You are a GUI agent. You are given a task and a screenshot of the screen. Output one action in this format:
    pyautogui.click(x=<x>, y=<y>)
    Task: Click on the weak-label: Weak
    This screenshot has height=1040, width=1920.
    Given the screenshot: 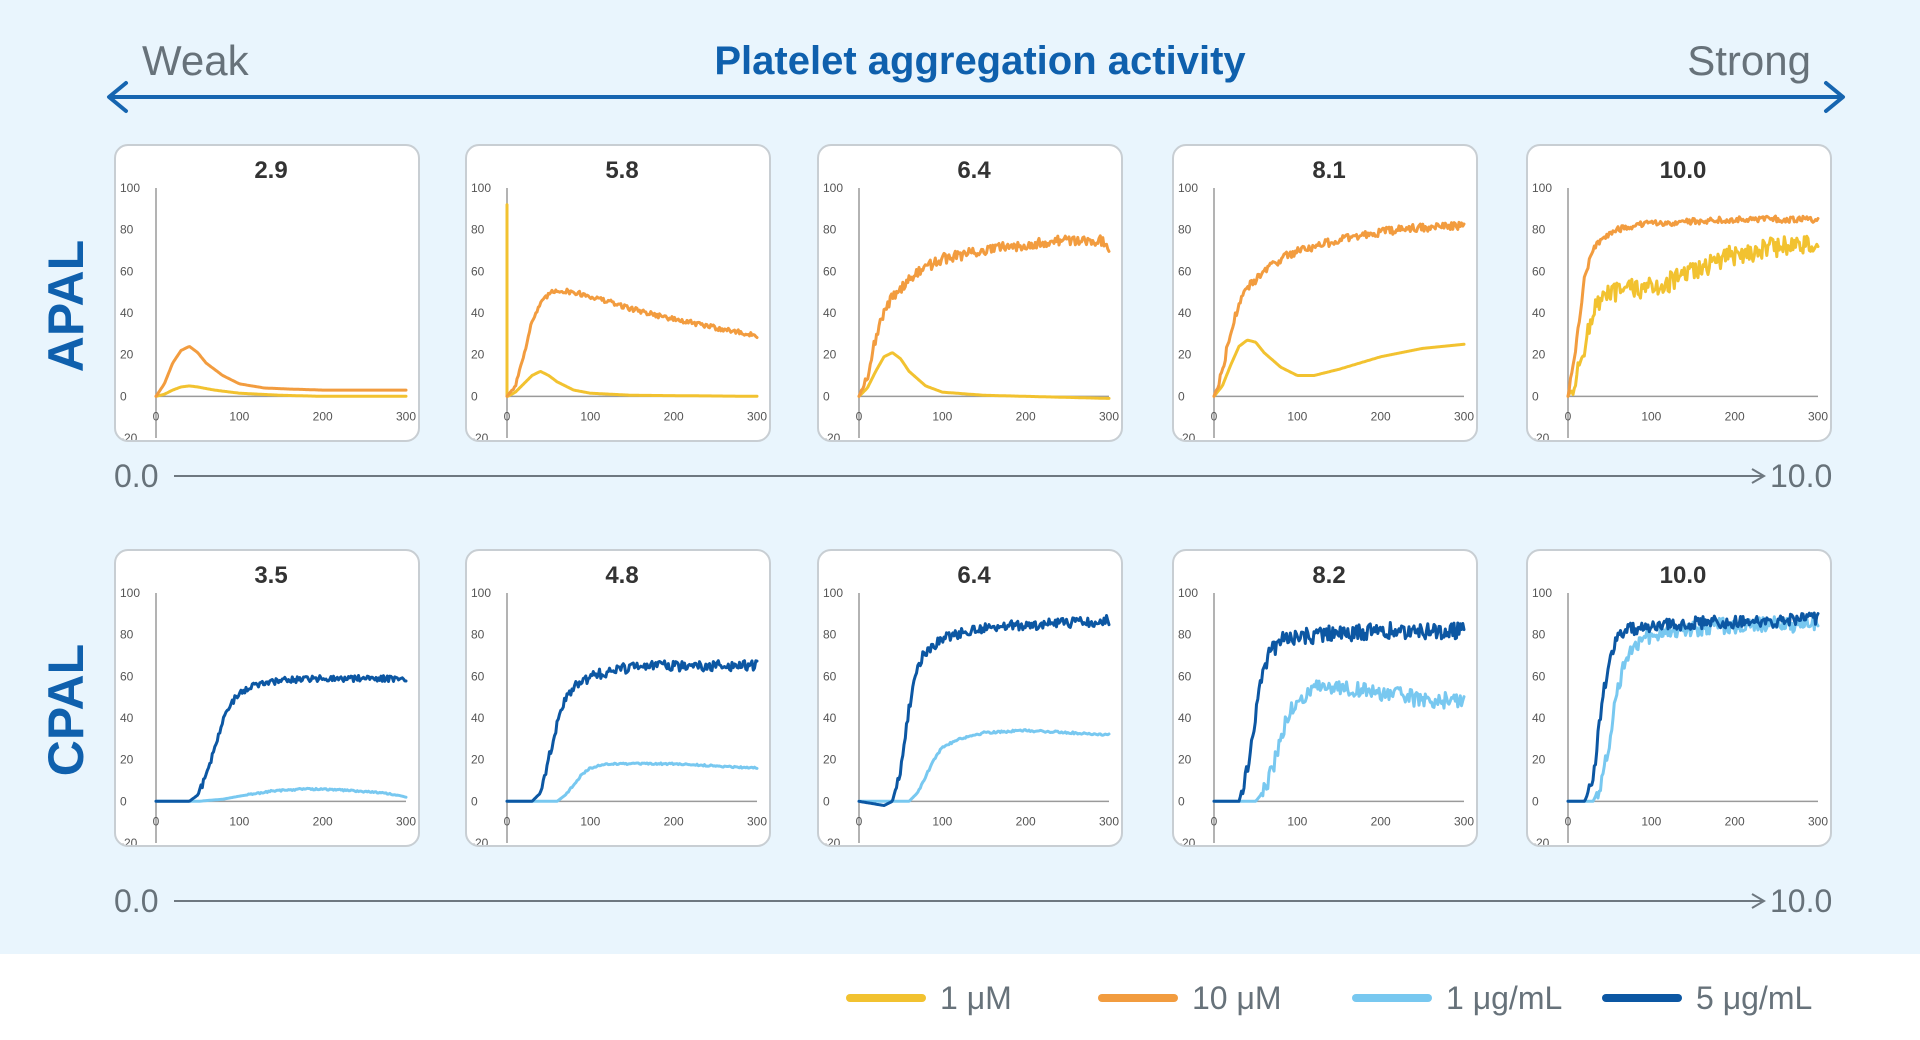 What is the action you would take?
    pyautogui.click(x=195, y=60)
    